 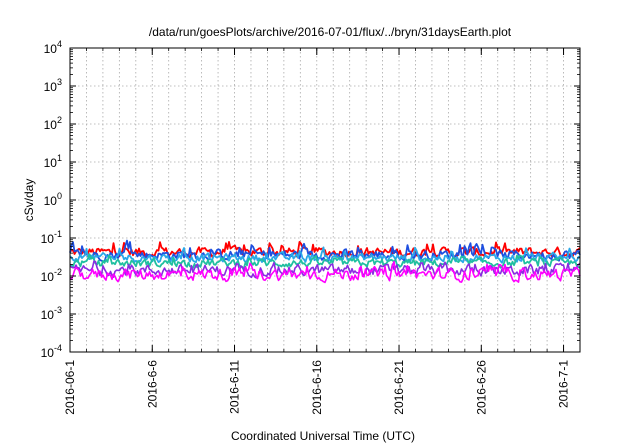 I want to click on y-tick-label-exponent: 3, so click(x=59, y=82).